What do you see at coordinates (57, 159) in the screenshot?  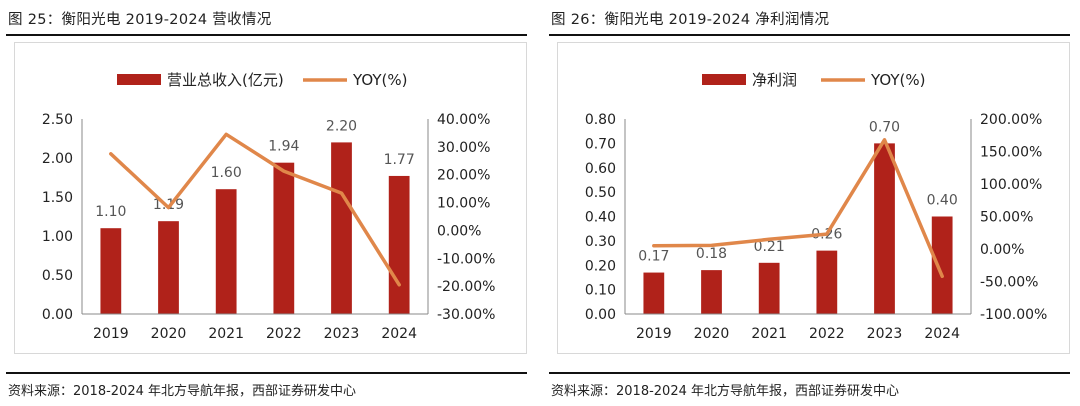 I see `y-left-tick-label: 2.00` at bounding box center [57, 159].